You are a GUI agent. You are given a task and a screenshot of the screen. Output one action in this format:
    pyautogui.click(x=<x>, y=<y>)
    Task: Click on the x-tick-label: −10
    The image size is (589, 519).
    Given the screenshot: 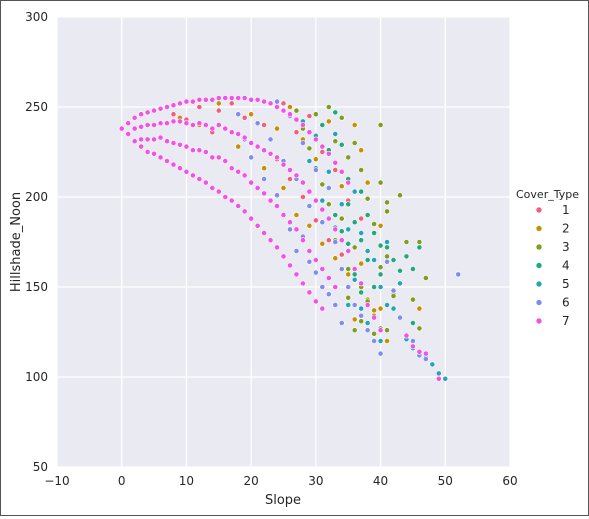 What is the action you would take?
    pyautogui.click(x=56, y=481)
    